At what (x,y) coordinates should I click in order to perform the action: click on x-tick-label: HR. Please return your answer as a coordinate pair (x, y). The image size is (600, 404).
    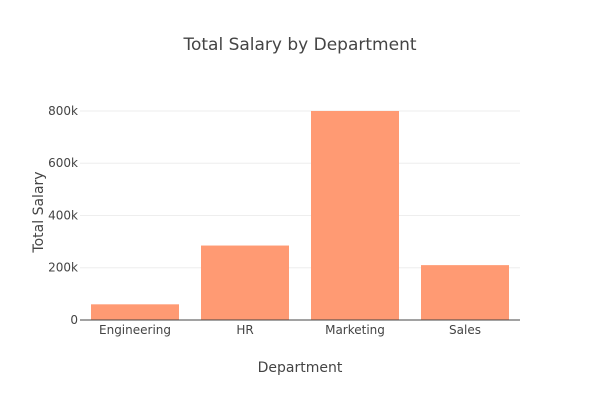
    Looking at the image, I should click on (244, 330).